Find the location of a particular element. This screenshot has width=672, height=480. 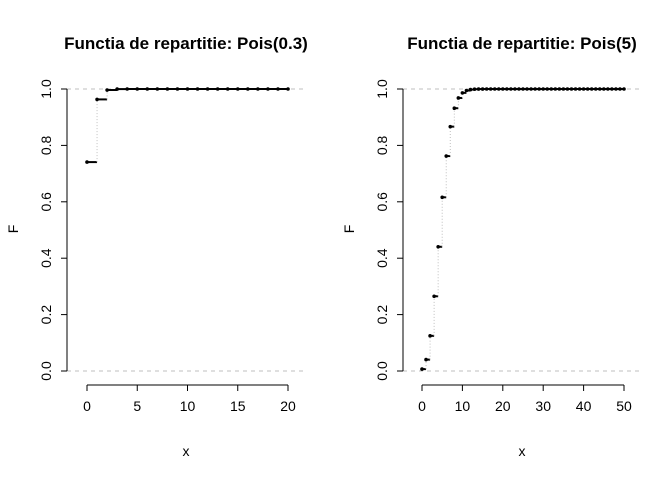

x-tick-label: 30 is located at coordinates (543, 406).